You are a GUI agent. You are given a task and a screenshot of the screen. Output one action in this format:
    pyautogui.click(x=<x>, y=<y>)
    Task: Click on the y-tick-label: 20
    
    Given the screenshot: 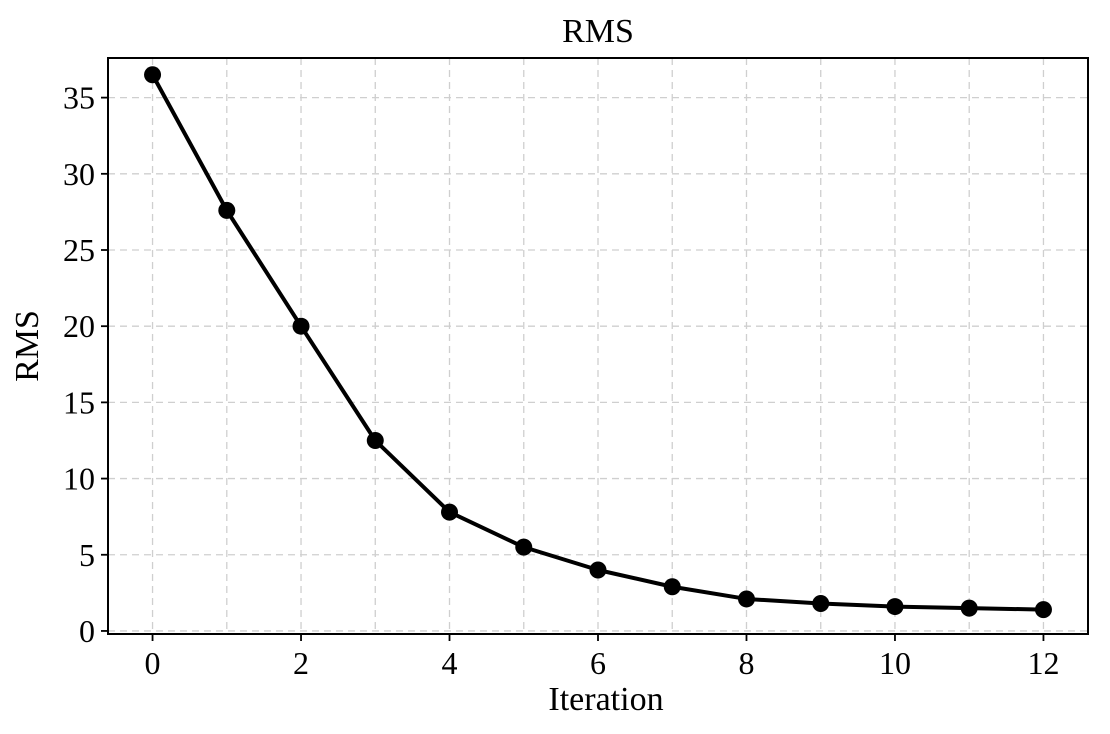 What is the action you would take?
    pyautogui.click(x=79, y=326)
    